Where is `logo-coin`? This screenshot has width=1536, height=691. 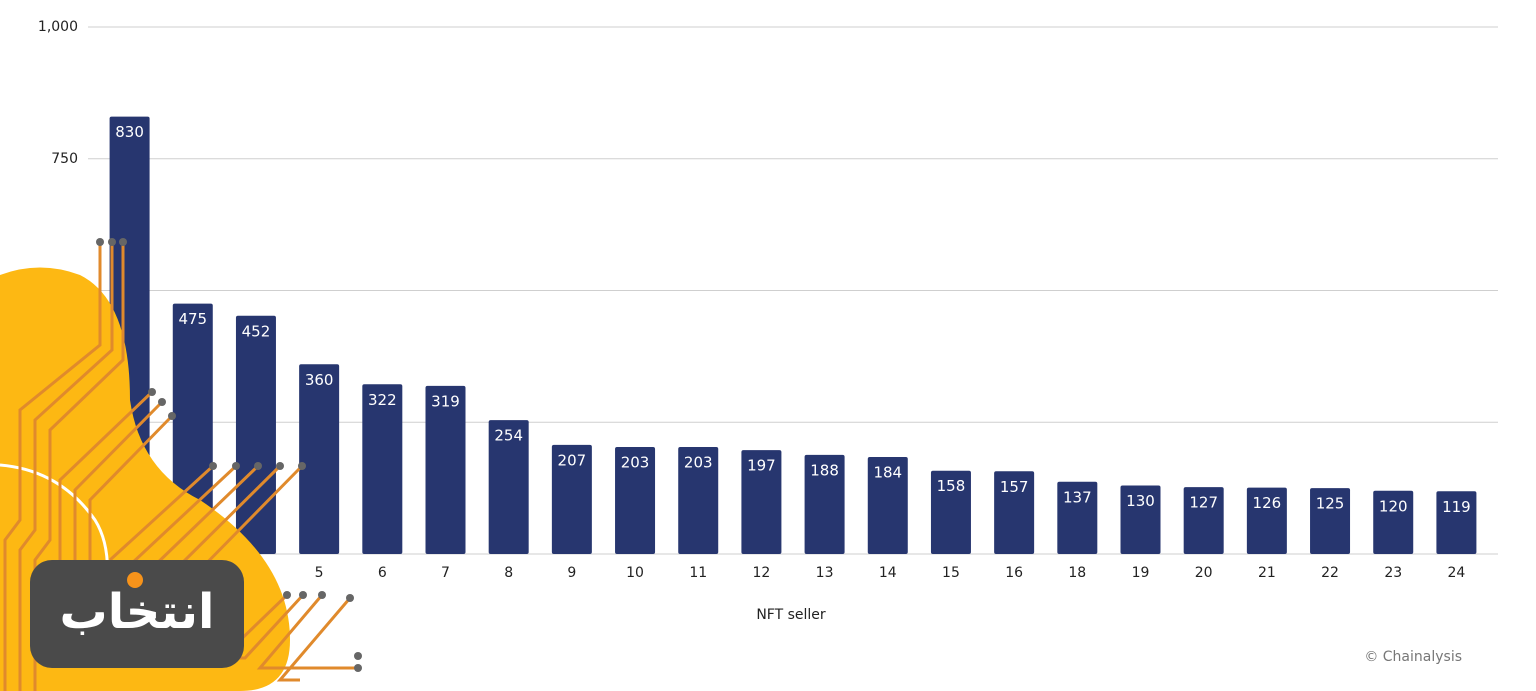
logo-coin is located at coordinates (135, 580).